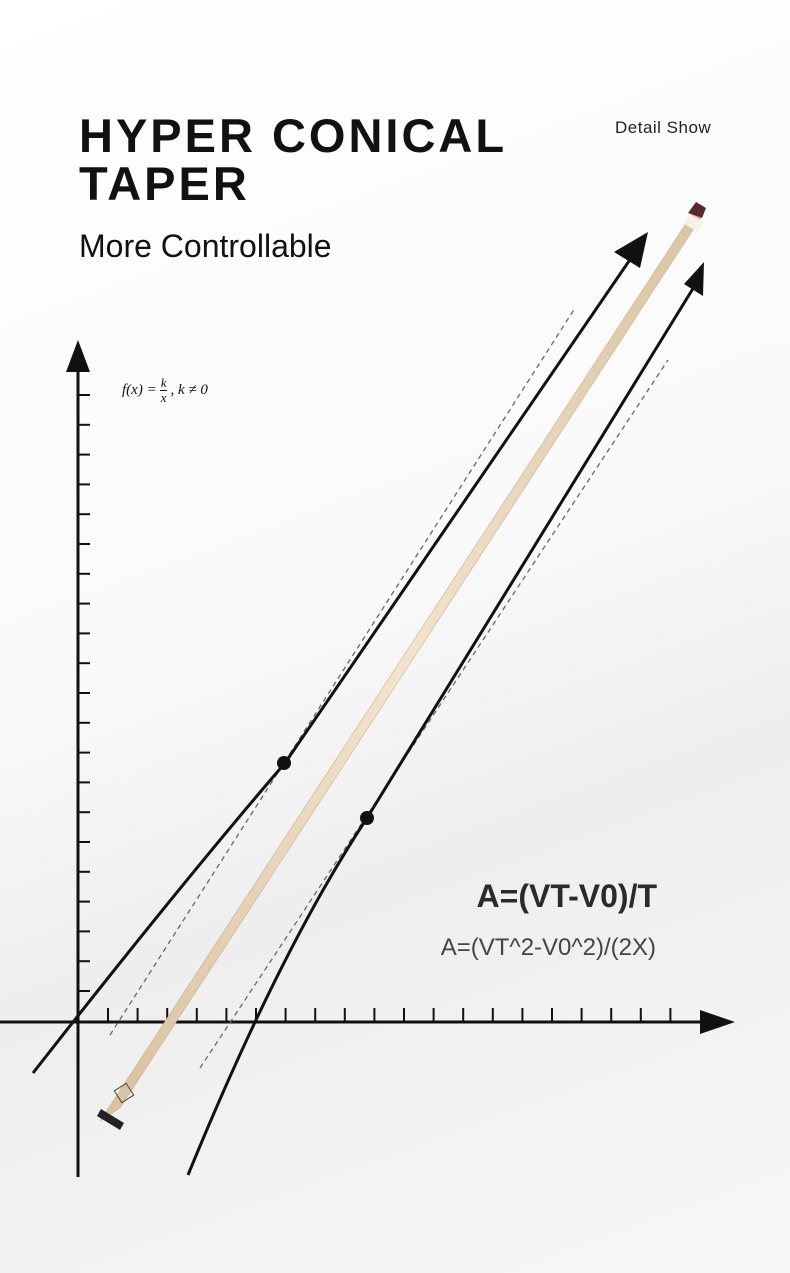  What do you see at coordinates (124, 1093) in the screenshot?
I see `cue-logo` at bounding box center [124, 1093].